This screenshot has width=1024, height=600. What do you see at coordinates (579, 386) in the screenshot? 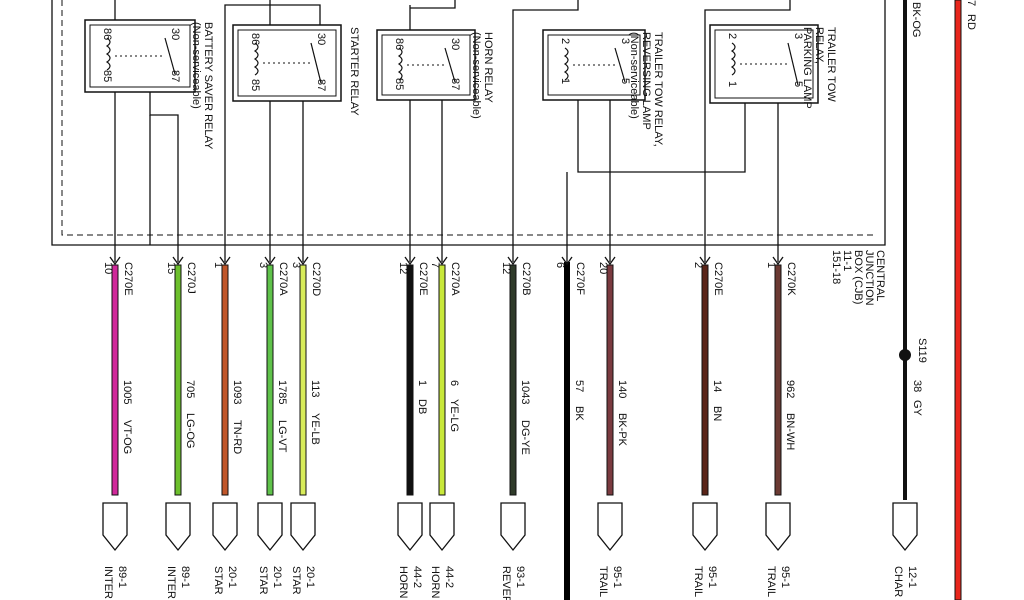
I see `circuit-number: 57` at bounding box center [579, 386].